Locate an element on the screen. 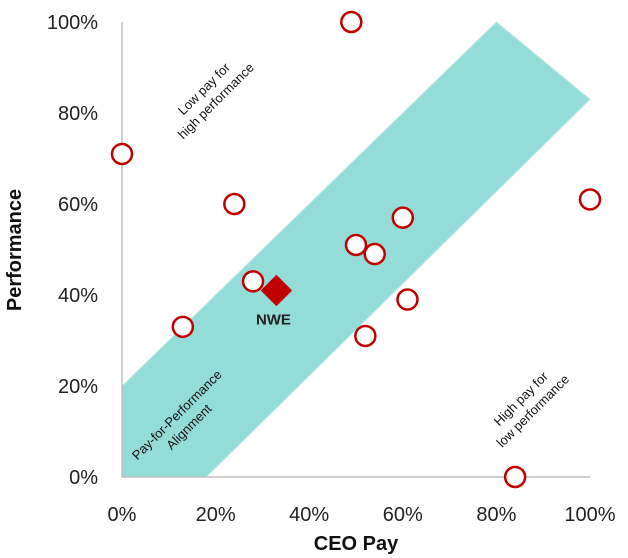 This screenshot has height=558, width=628. x-tick-label: 60% is located at coordinates (403, 515).